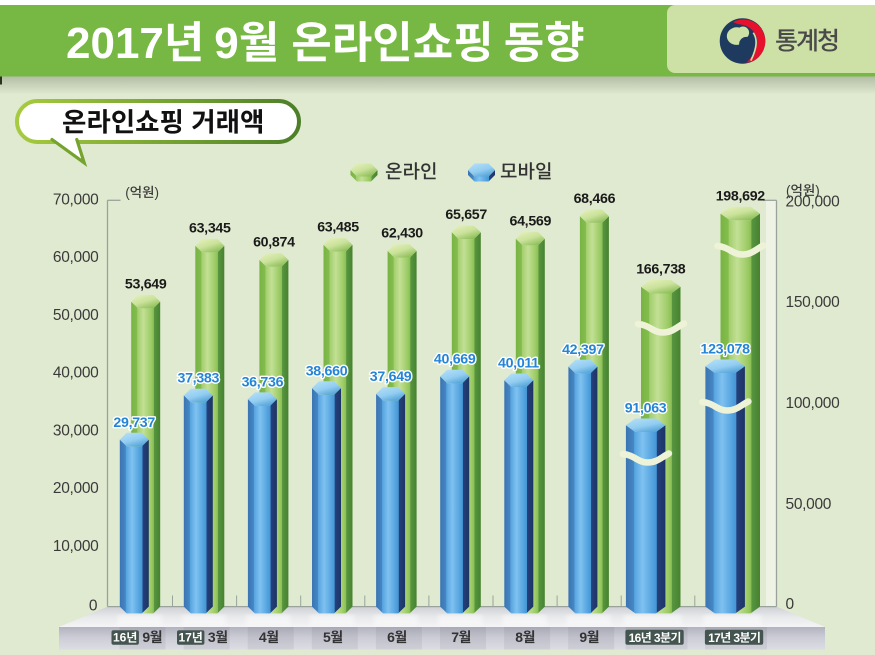 This screenshot has width=875, height=655. I want to click on svg-text: 65,657, so click(466, 215).